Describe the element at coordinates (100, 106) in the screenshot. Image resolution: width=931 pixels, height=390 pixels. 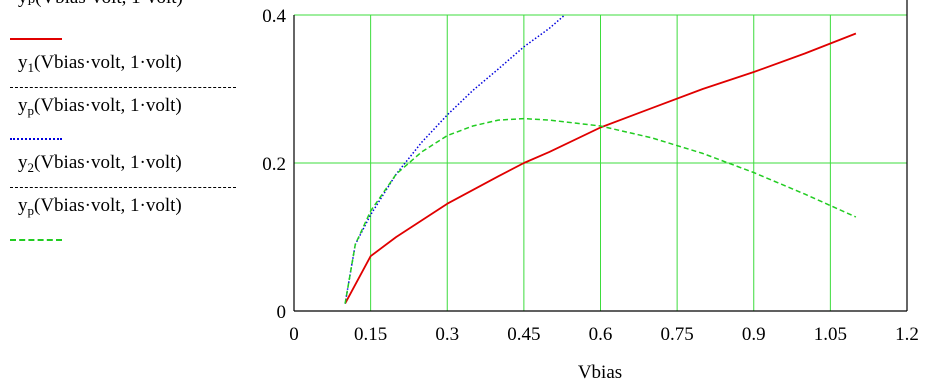
I see `legend-label-series-2: yp(Vbias·volt, 1·volt)` at that location.